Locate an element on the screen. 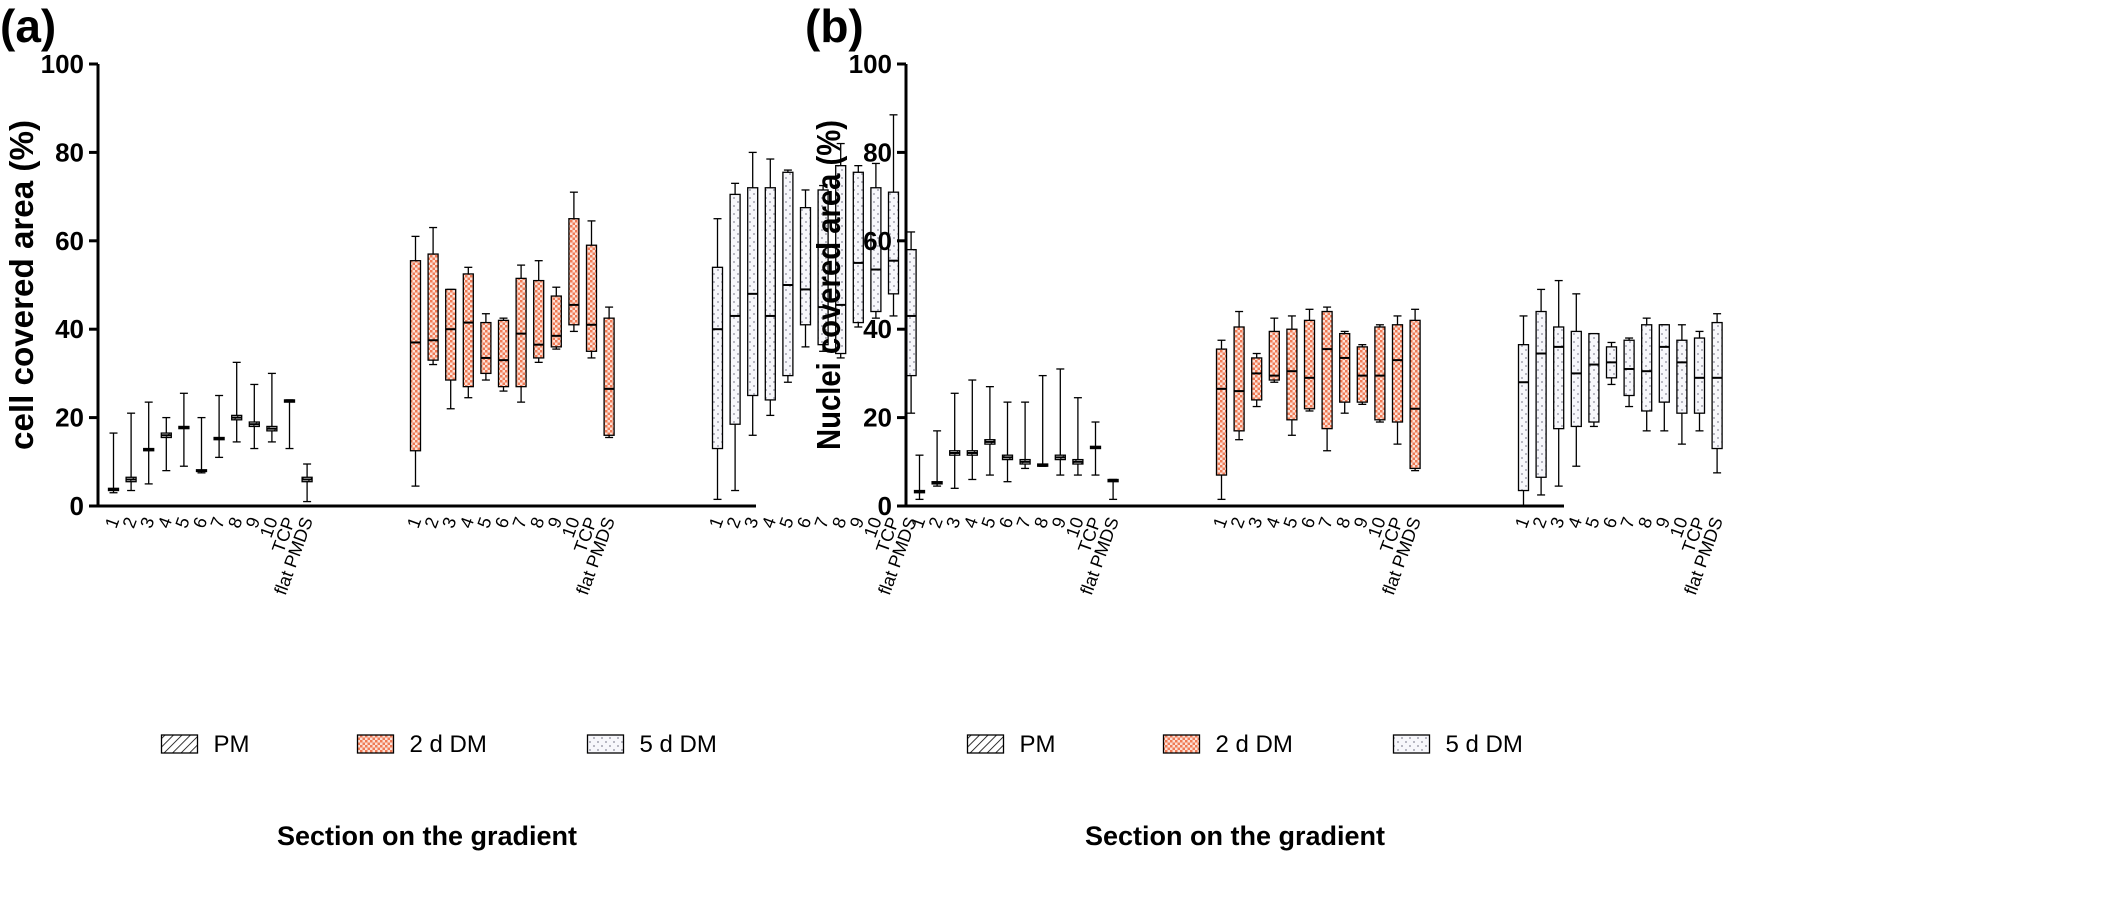 This screenshot has height=906, width=2128. legend-item: 5 d DM is located at coordinates (651, 744).